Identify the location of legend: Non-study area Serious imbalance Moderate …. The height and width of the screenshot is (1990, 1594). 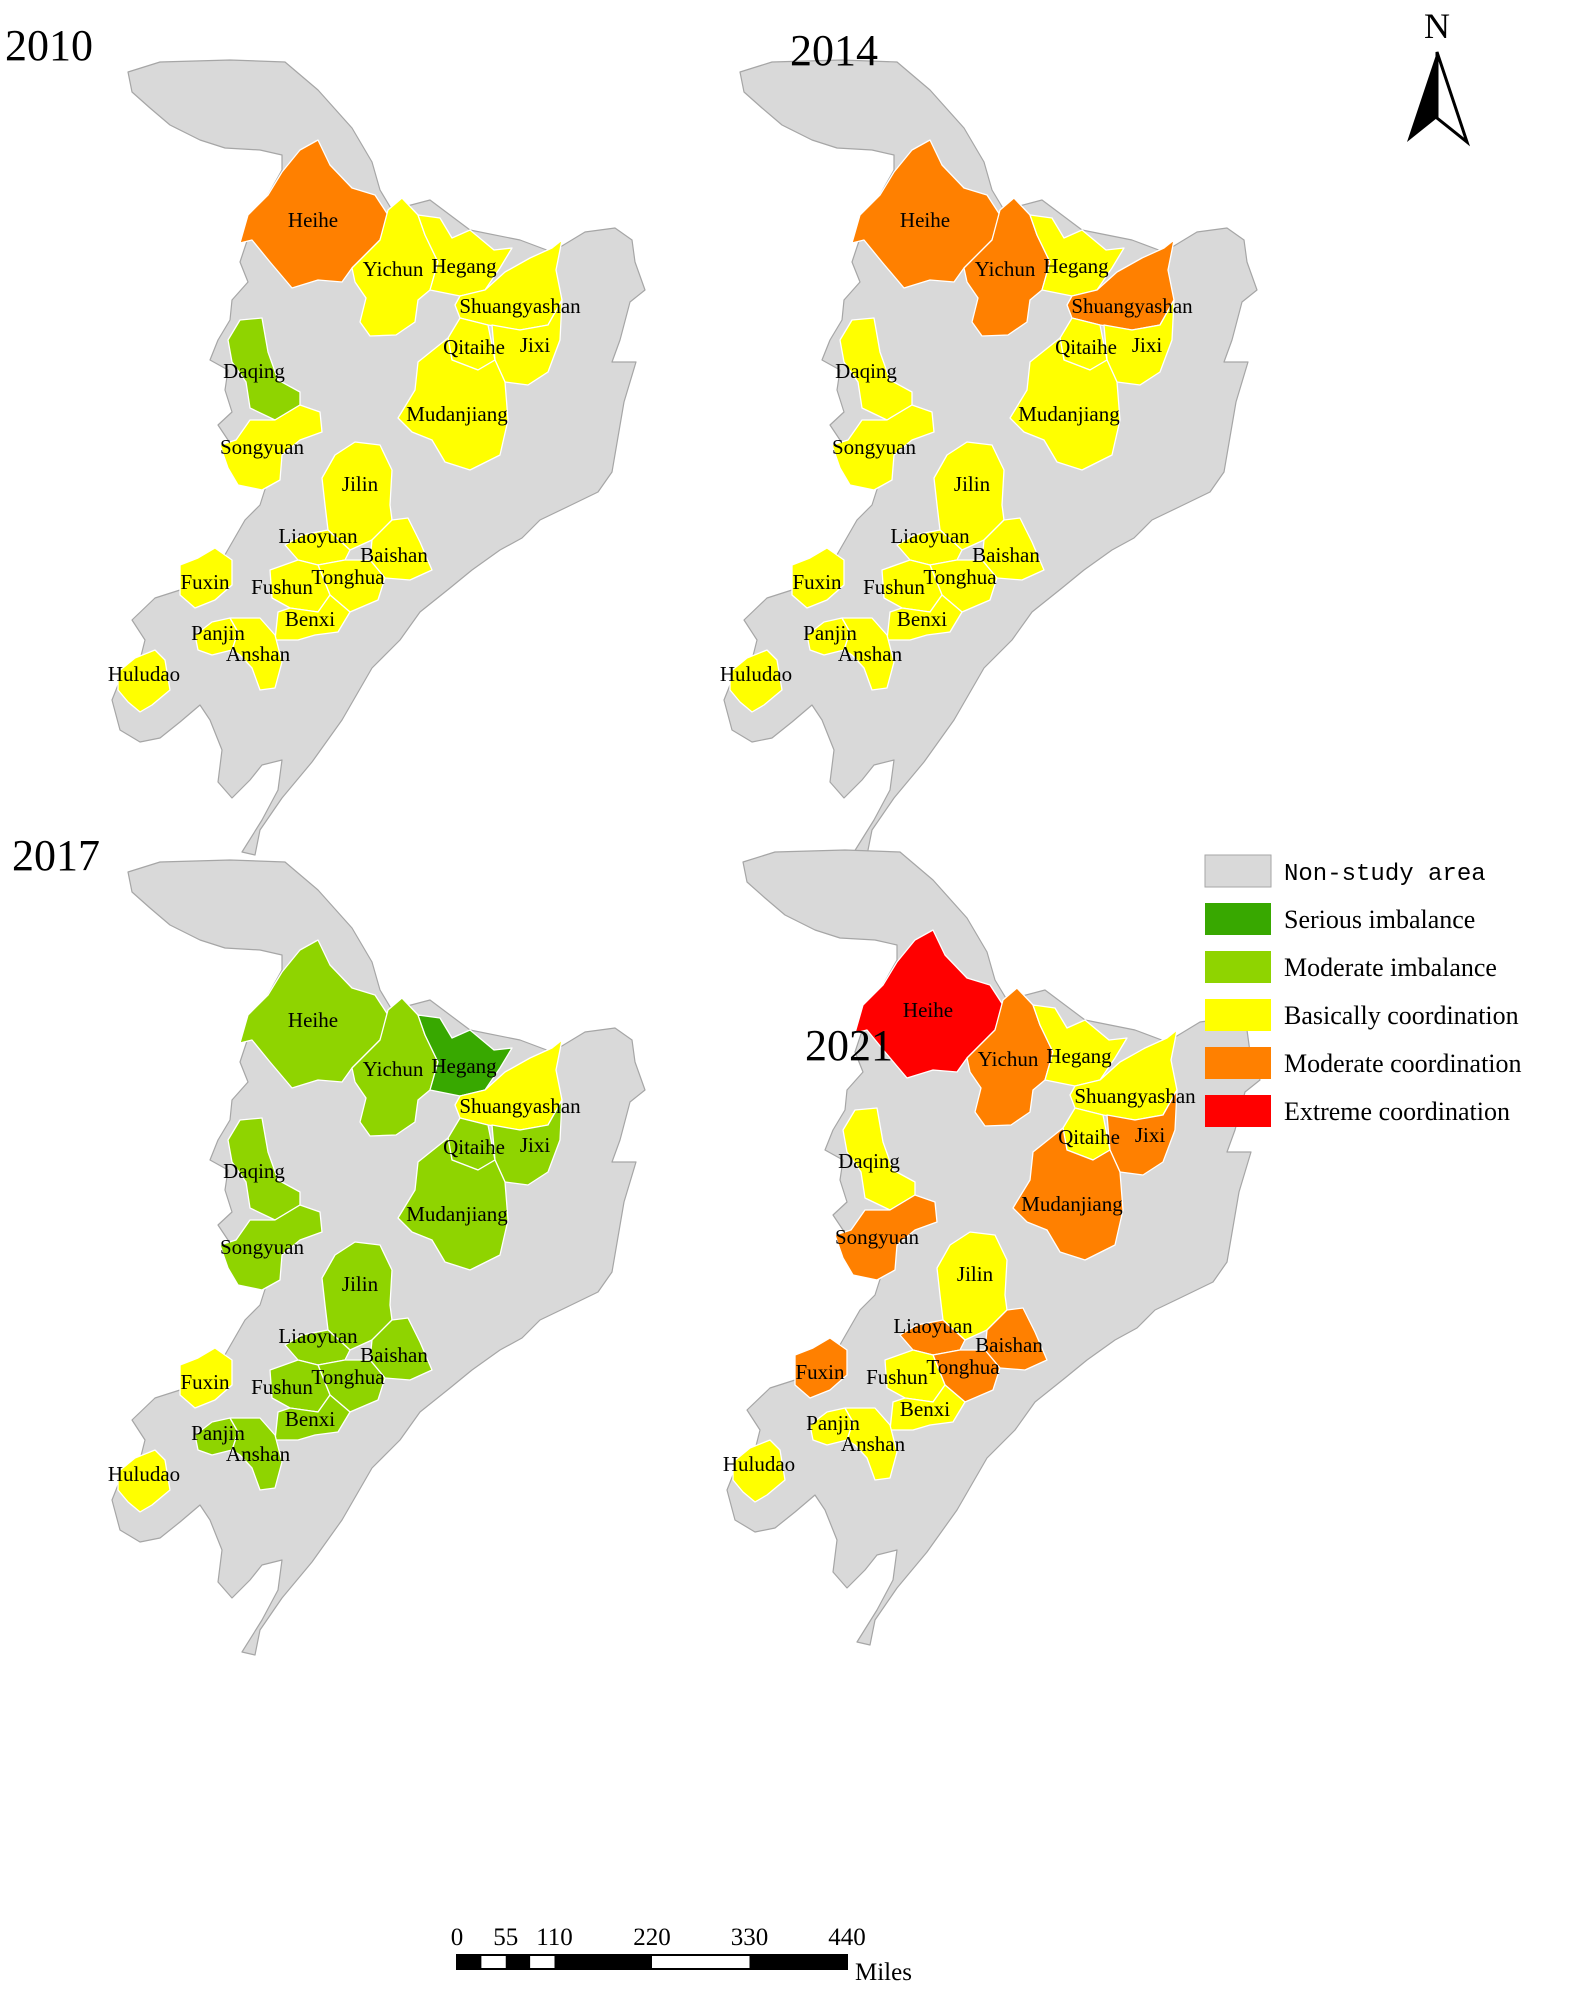
(1363, 990).